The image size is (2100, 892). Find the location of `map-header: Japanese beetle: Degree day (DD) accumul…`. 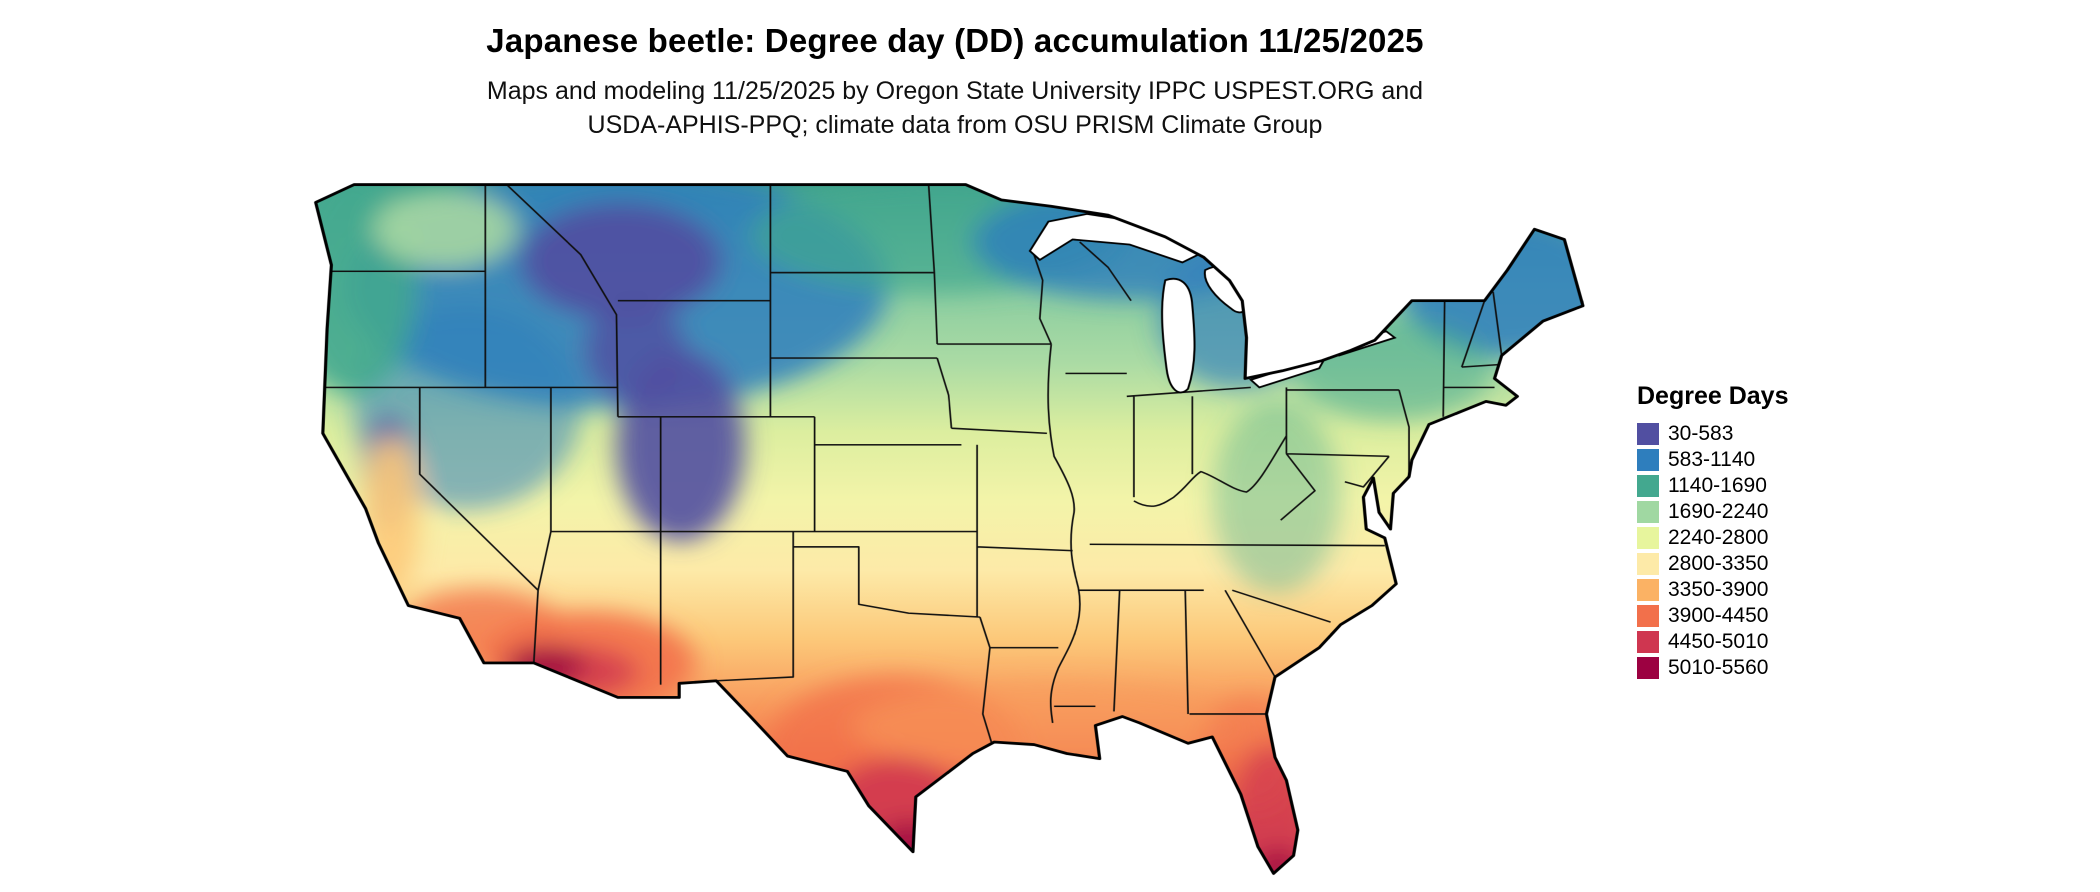

map-header: Japanese beetle: Degree day (DD) accumul… is located at coordinates (955, 82).